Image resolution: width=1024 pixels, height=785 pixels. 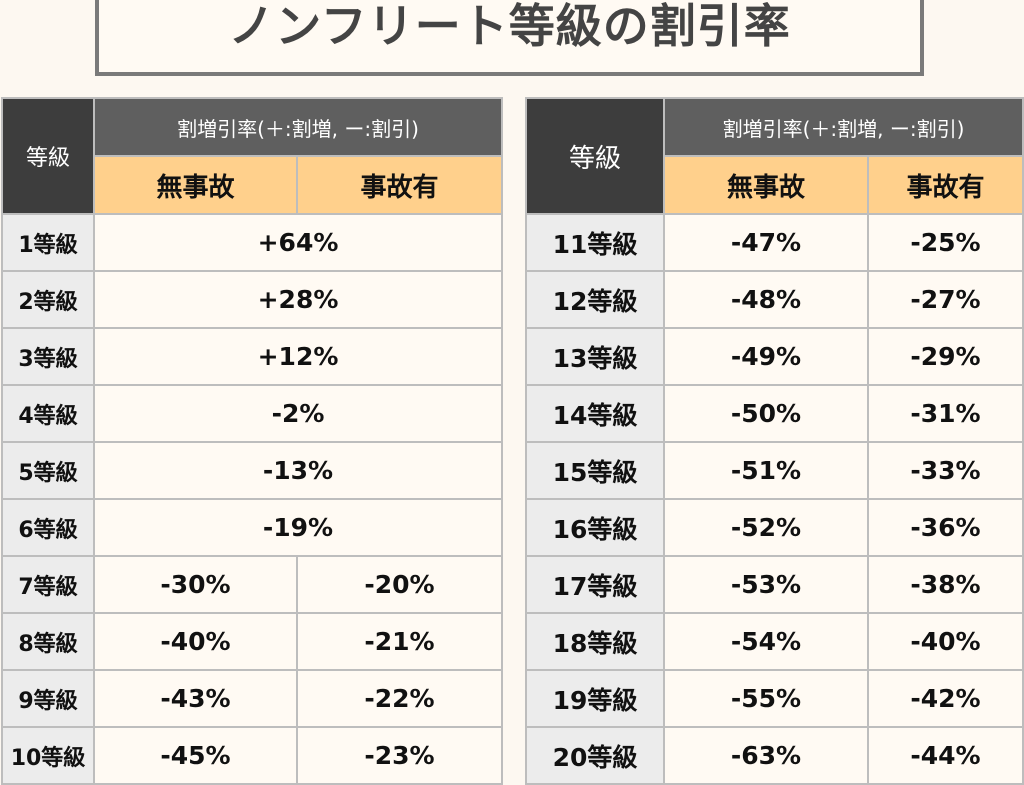 What do you see at coordinates (766, 527) in the screenshot?
I see `no-accident-rate-cell: -52%` at bounding box center [766, 527].